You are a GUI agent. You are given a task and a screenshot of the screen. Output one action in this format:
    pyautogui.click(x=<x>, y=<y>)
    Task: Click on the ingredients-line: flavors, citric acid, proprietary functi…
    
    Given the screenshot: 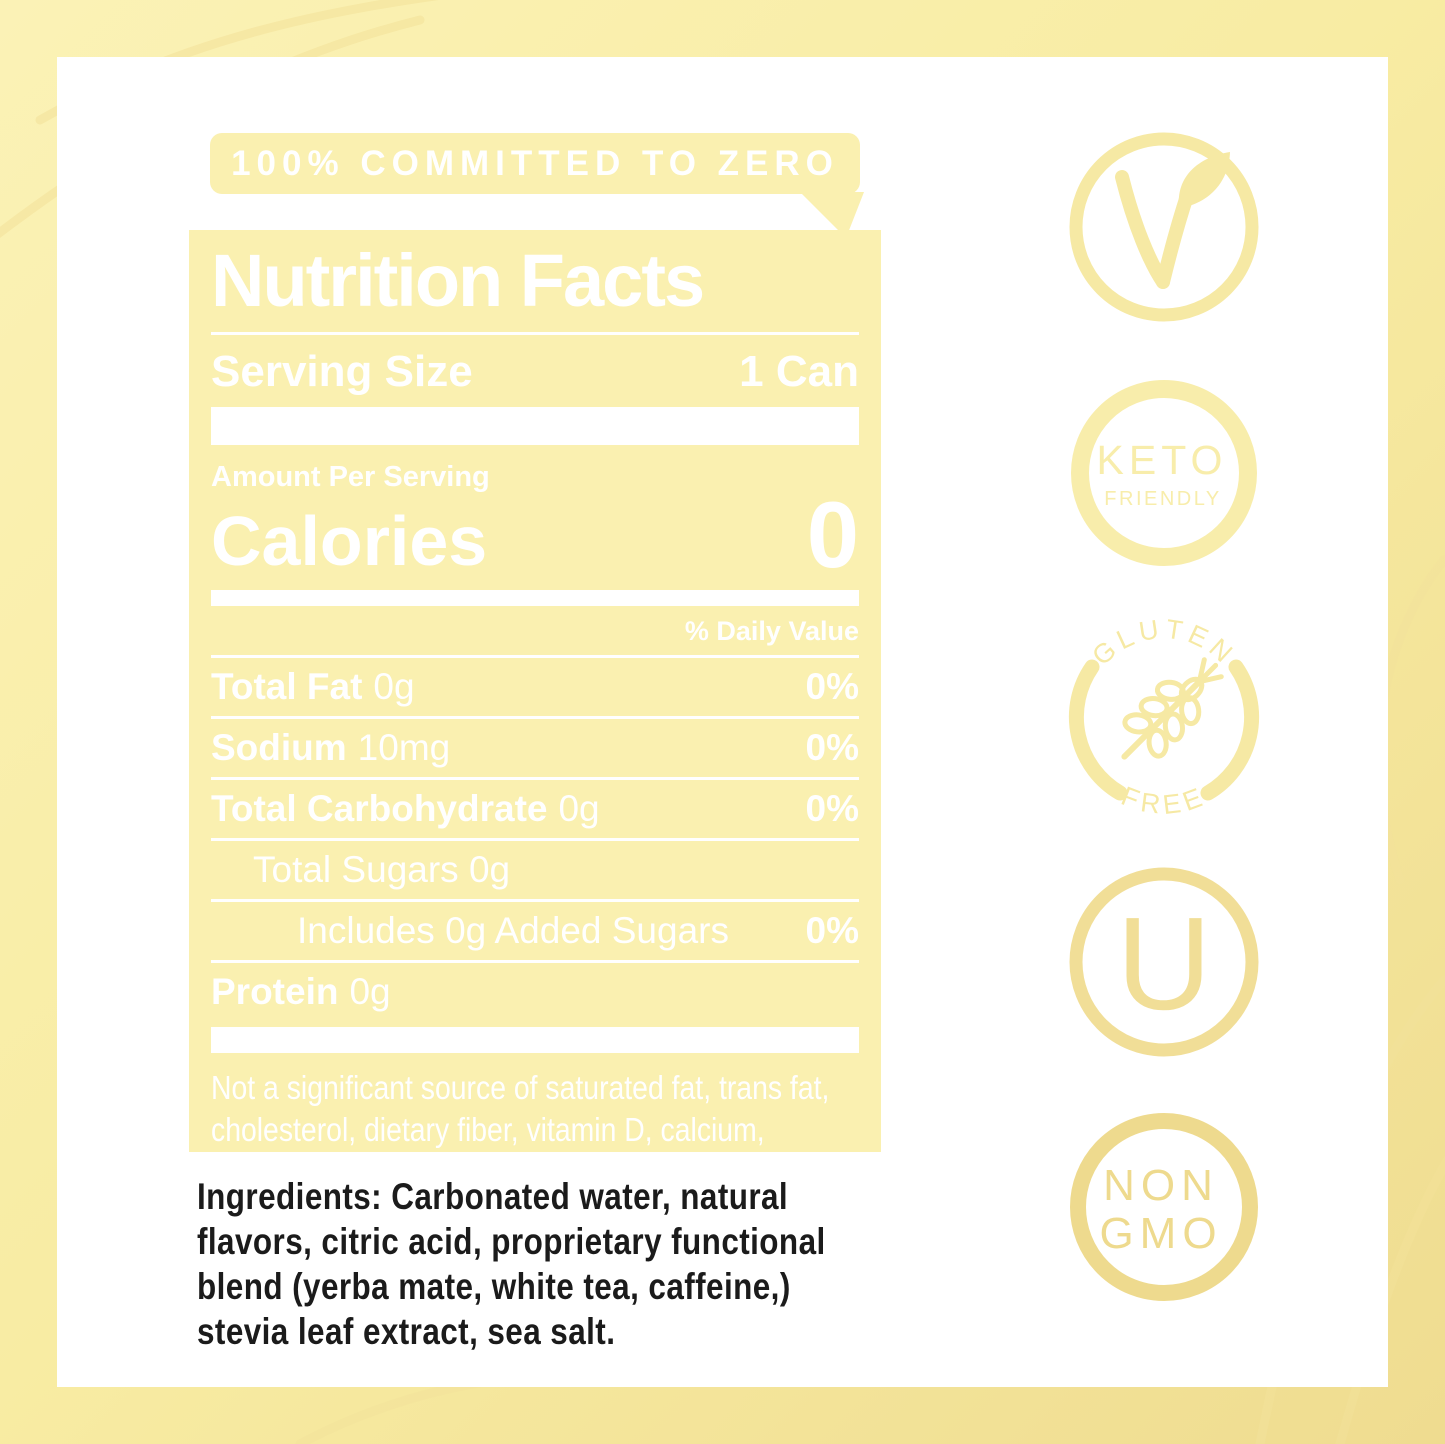 What is the action you would take?
    pyautogui.click(x=511, y=1241)
    